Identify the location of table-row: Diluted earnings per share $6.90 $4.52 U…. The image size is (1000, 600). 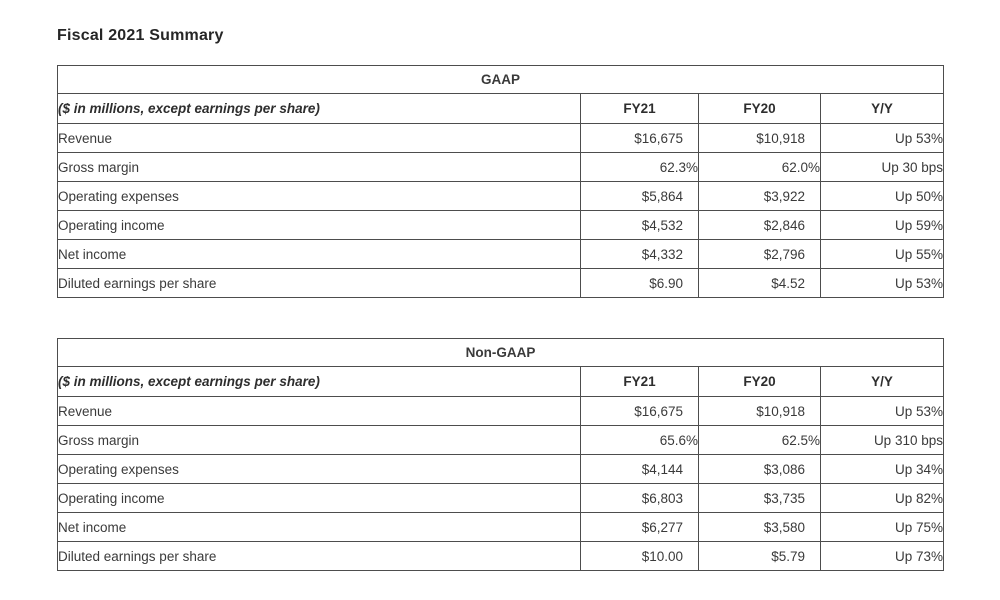
(501, 283).